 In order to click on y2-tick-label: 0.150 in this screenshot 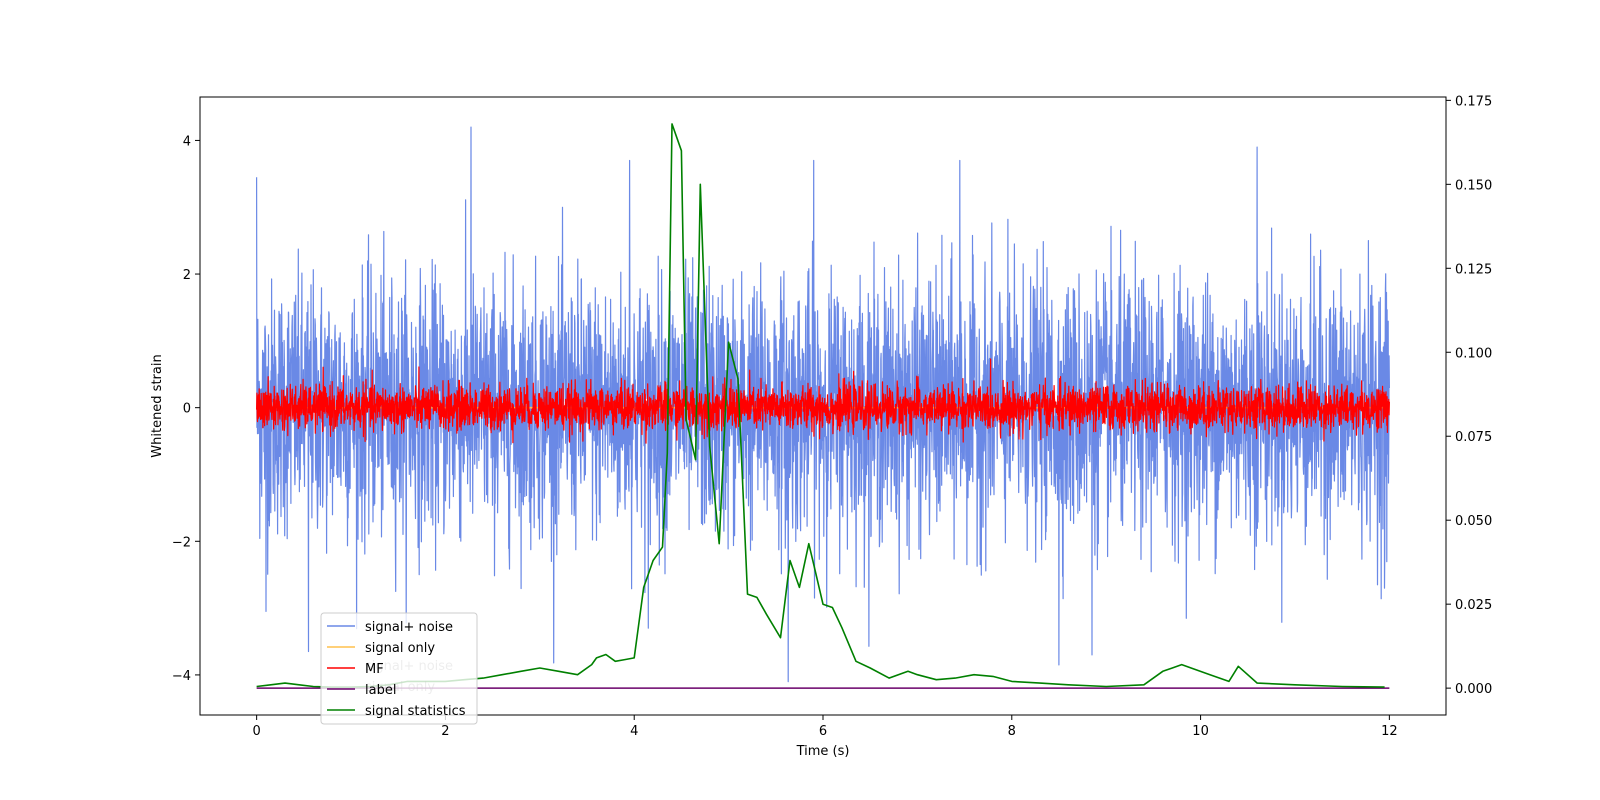, I will do `click(1473, 185)`.